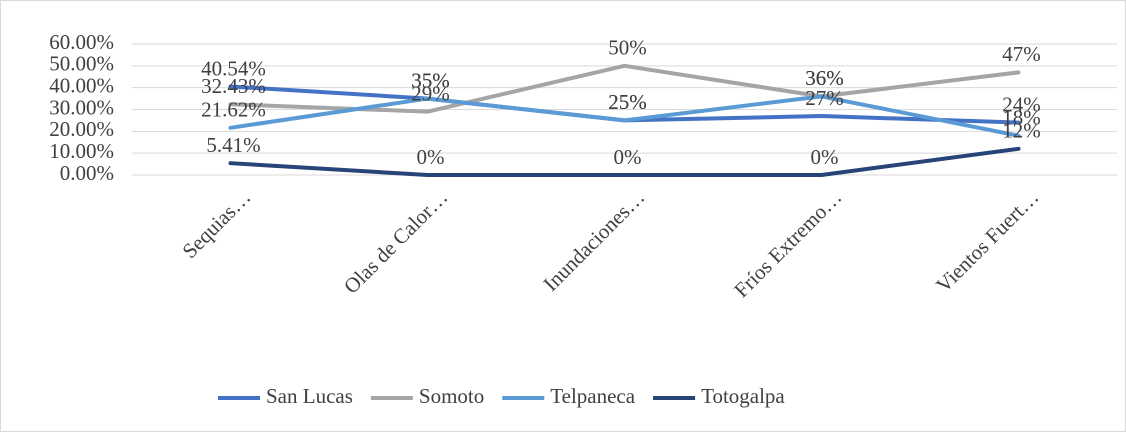 This screenshot has height=437, width=1126. What do you see at coordinates (743, 396) in the screenshot?
I see `legend-label: Totogalpa` at bounding box center [743, 396].